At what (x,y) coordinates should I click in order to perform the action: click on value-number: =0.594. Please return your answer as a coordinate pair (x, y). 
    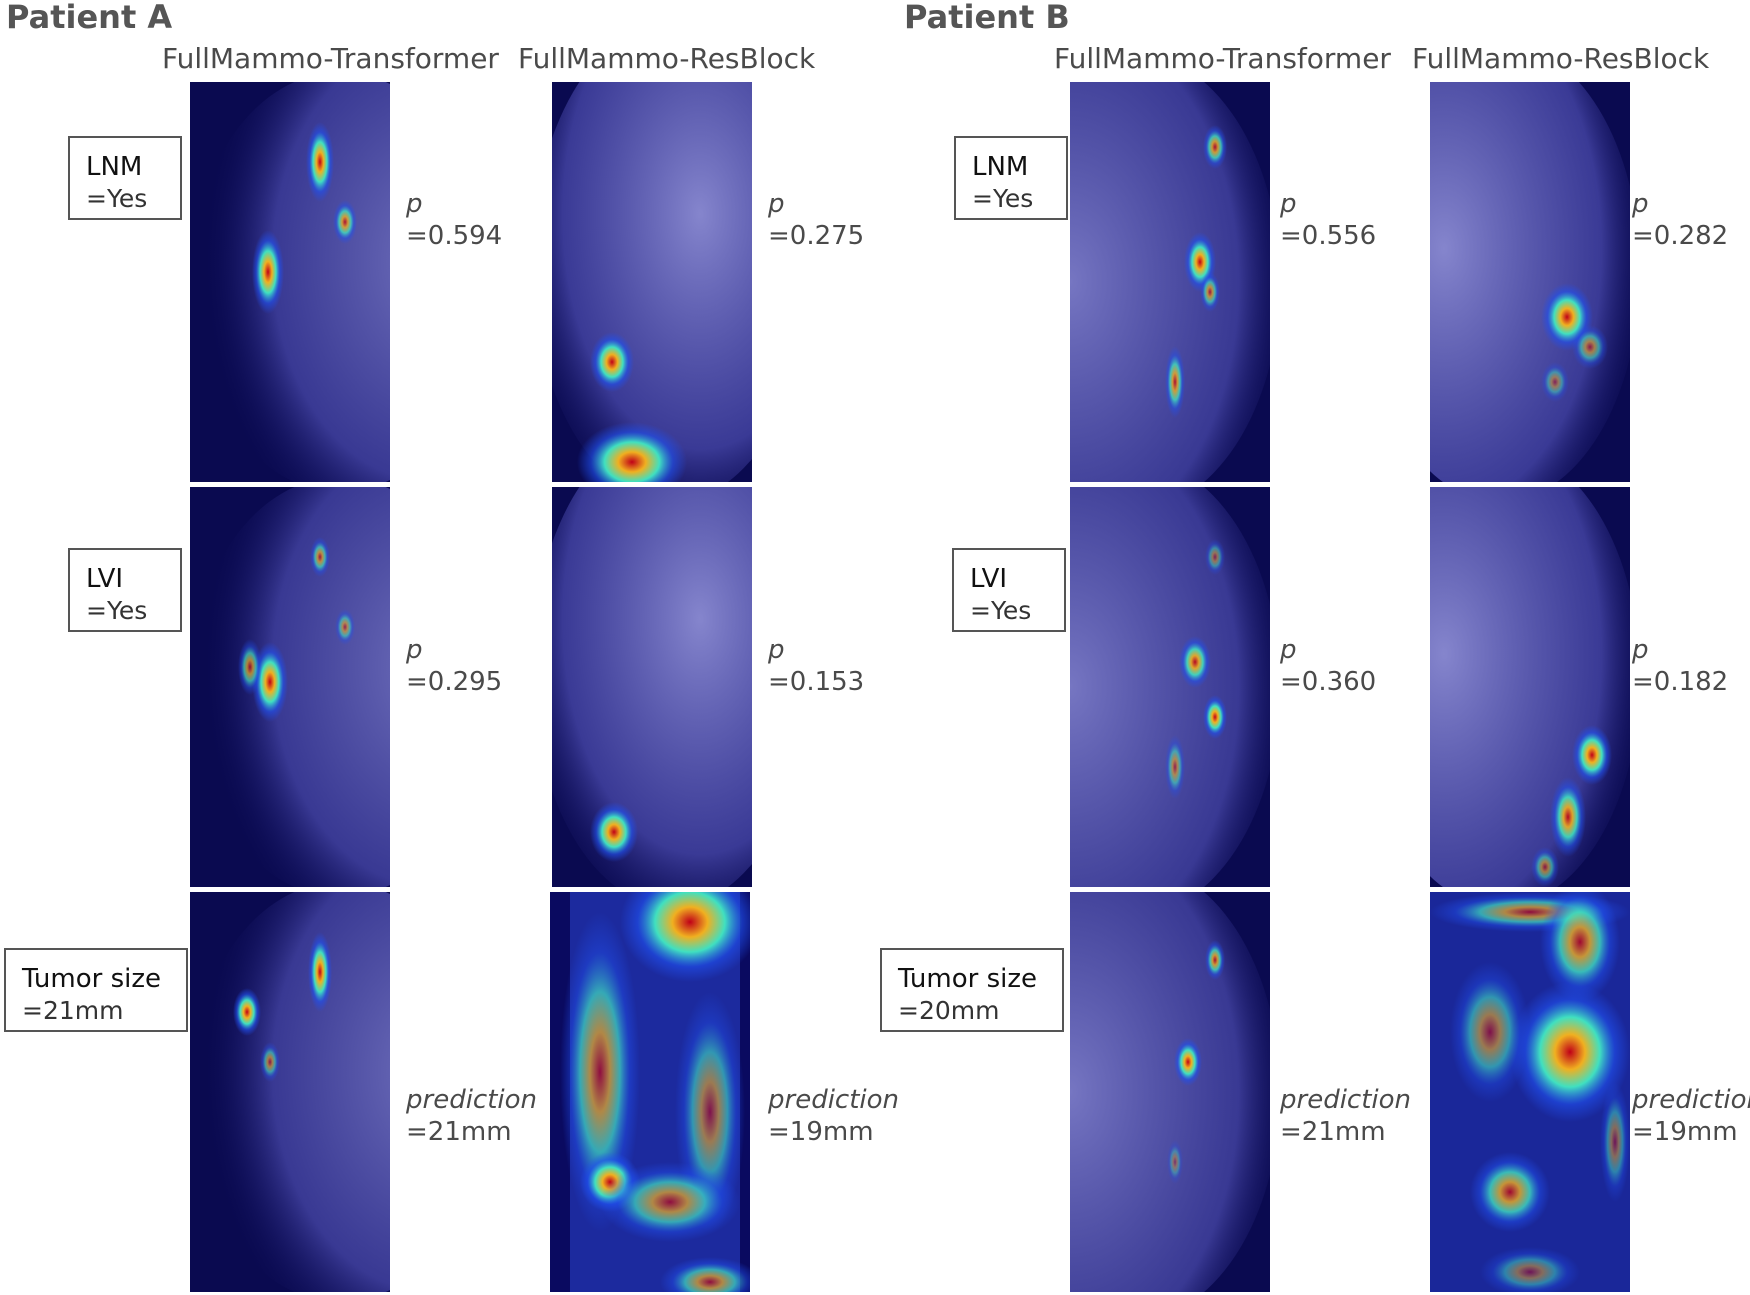
    Looking at the image, I should click on (454, 236).